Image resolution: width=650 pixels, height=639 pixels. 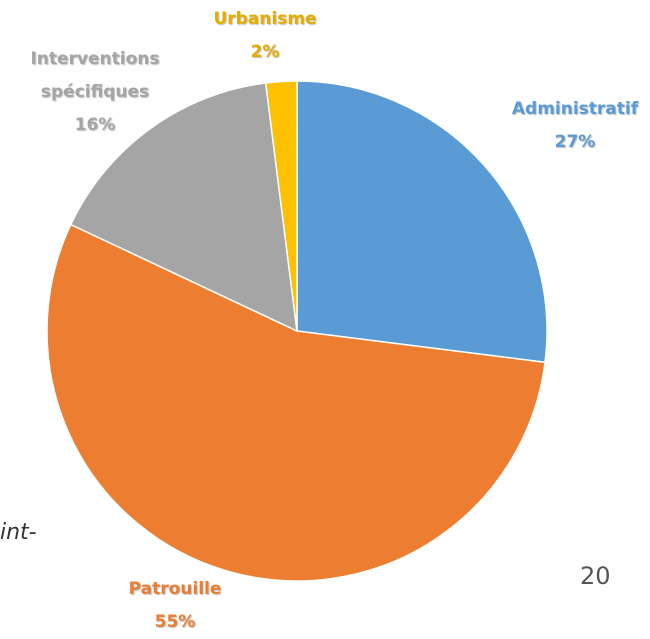 I want to click on slice-label: Interventions spécifiques 16%, so click(x=95, y=92).